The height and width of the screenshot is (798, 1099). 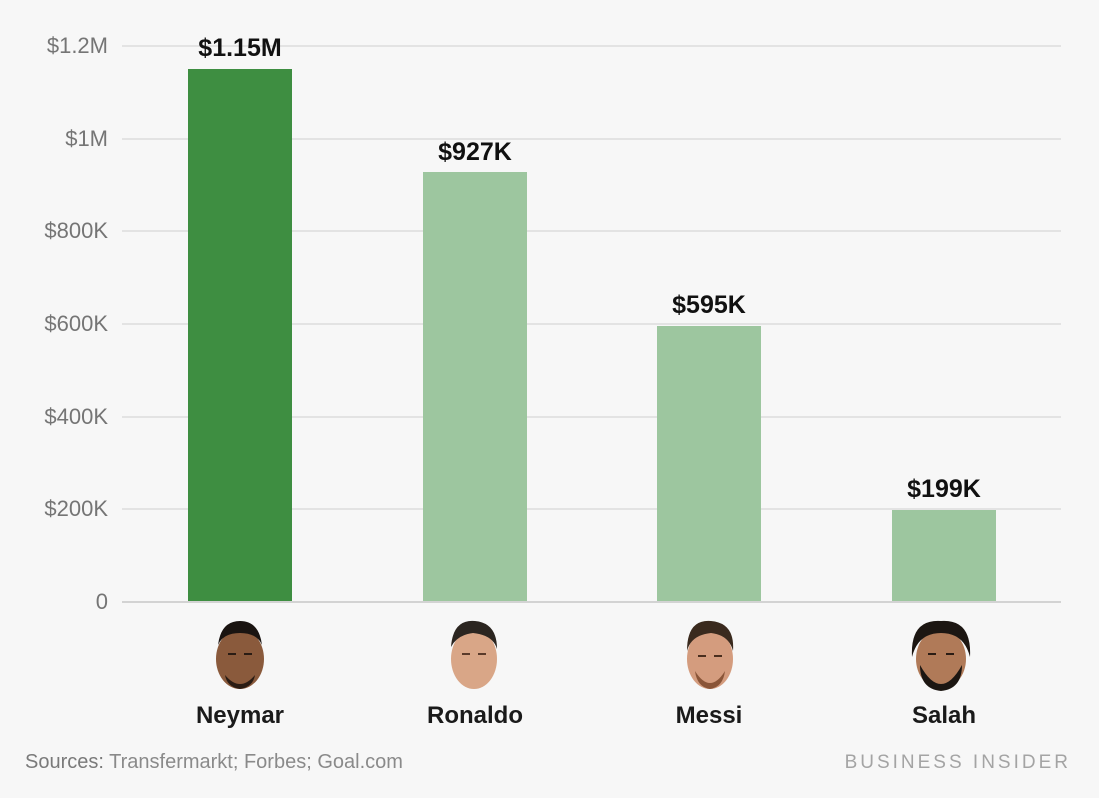 What do you see at coordinates (475, 387) in the screenshot?
I see `bar-ronaldo` at bounding box center [475, 387].